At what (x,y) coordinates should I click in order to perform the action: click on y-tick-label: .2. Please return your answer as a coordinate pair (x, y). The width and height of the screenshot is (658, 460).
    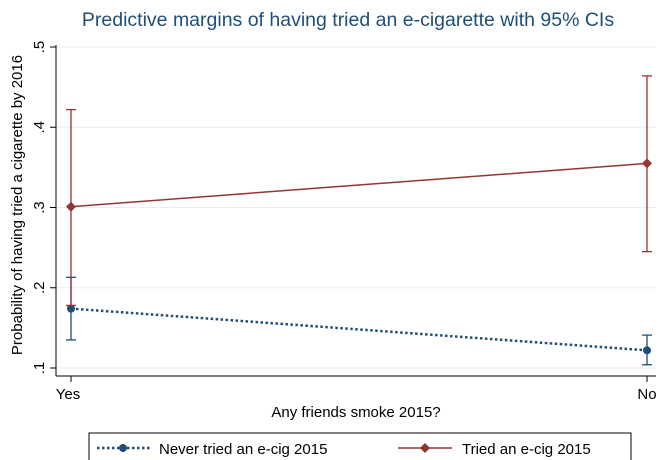
    Looking at the image, I should click on (39, 287).